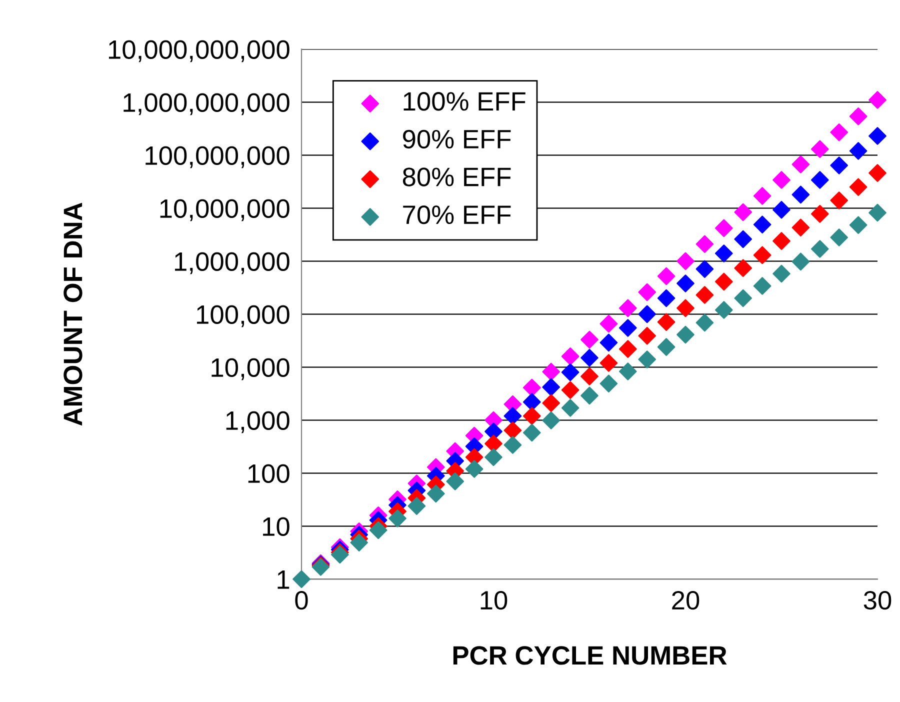 This screenshot has width=900, height=702. Describe the element at coordinates (243, 316) in the screenshot. I see `y-tick-label: 100,000` at that location.